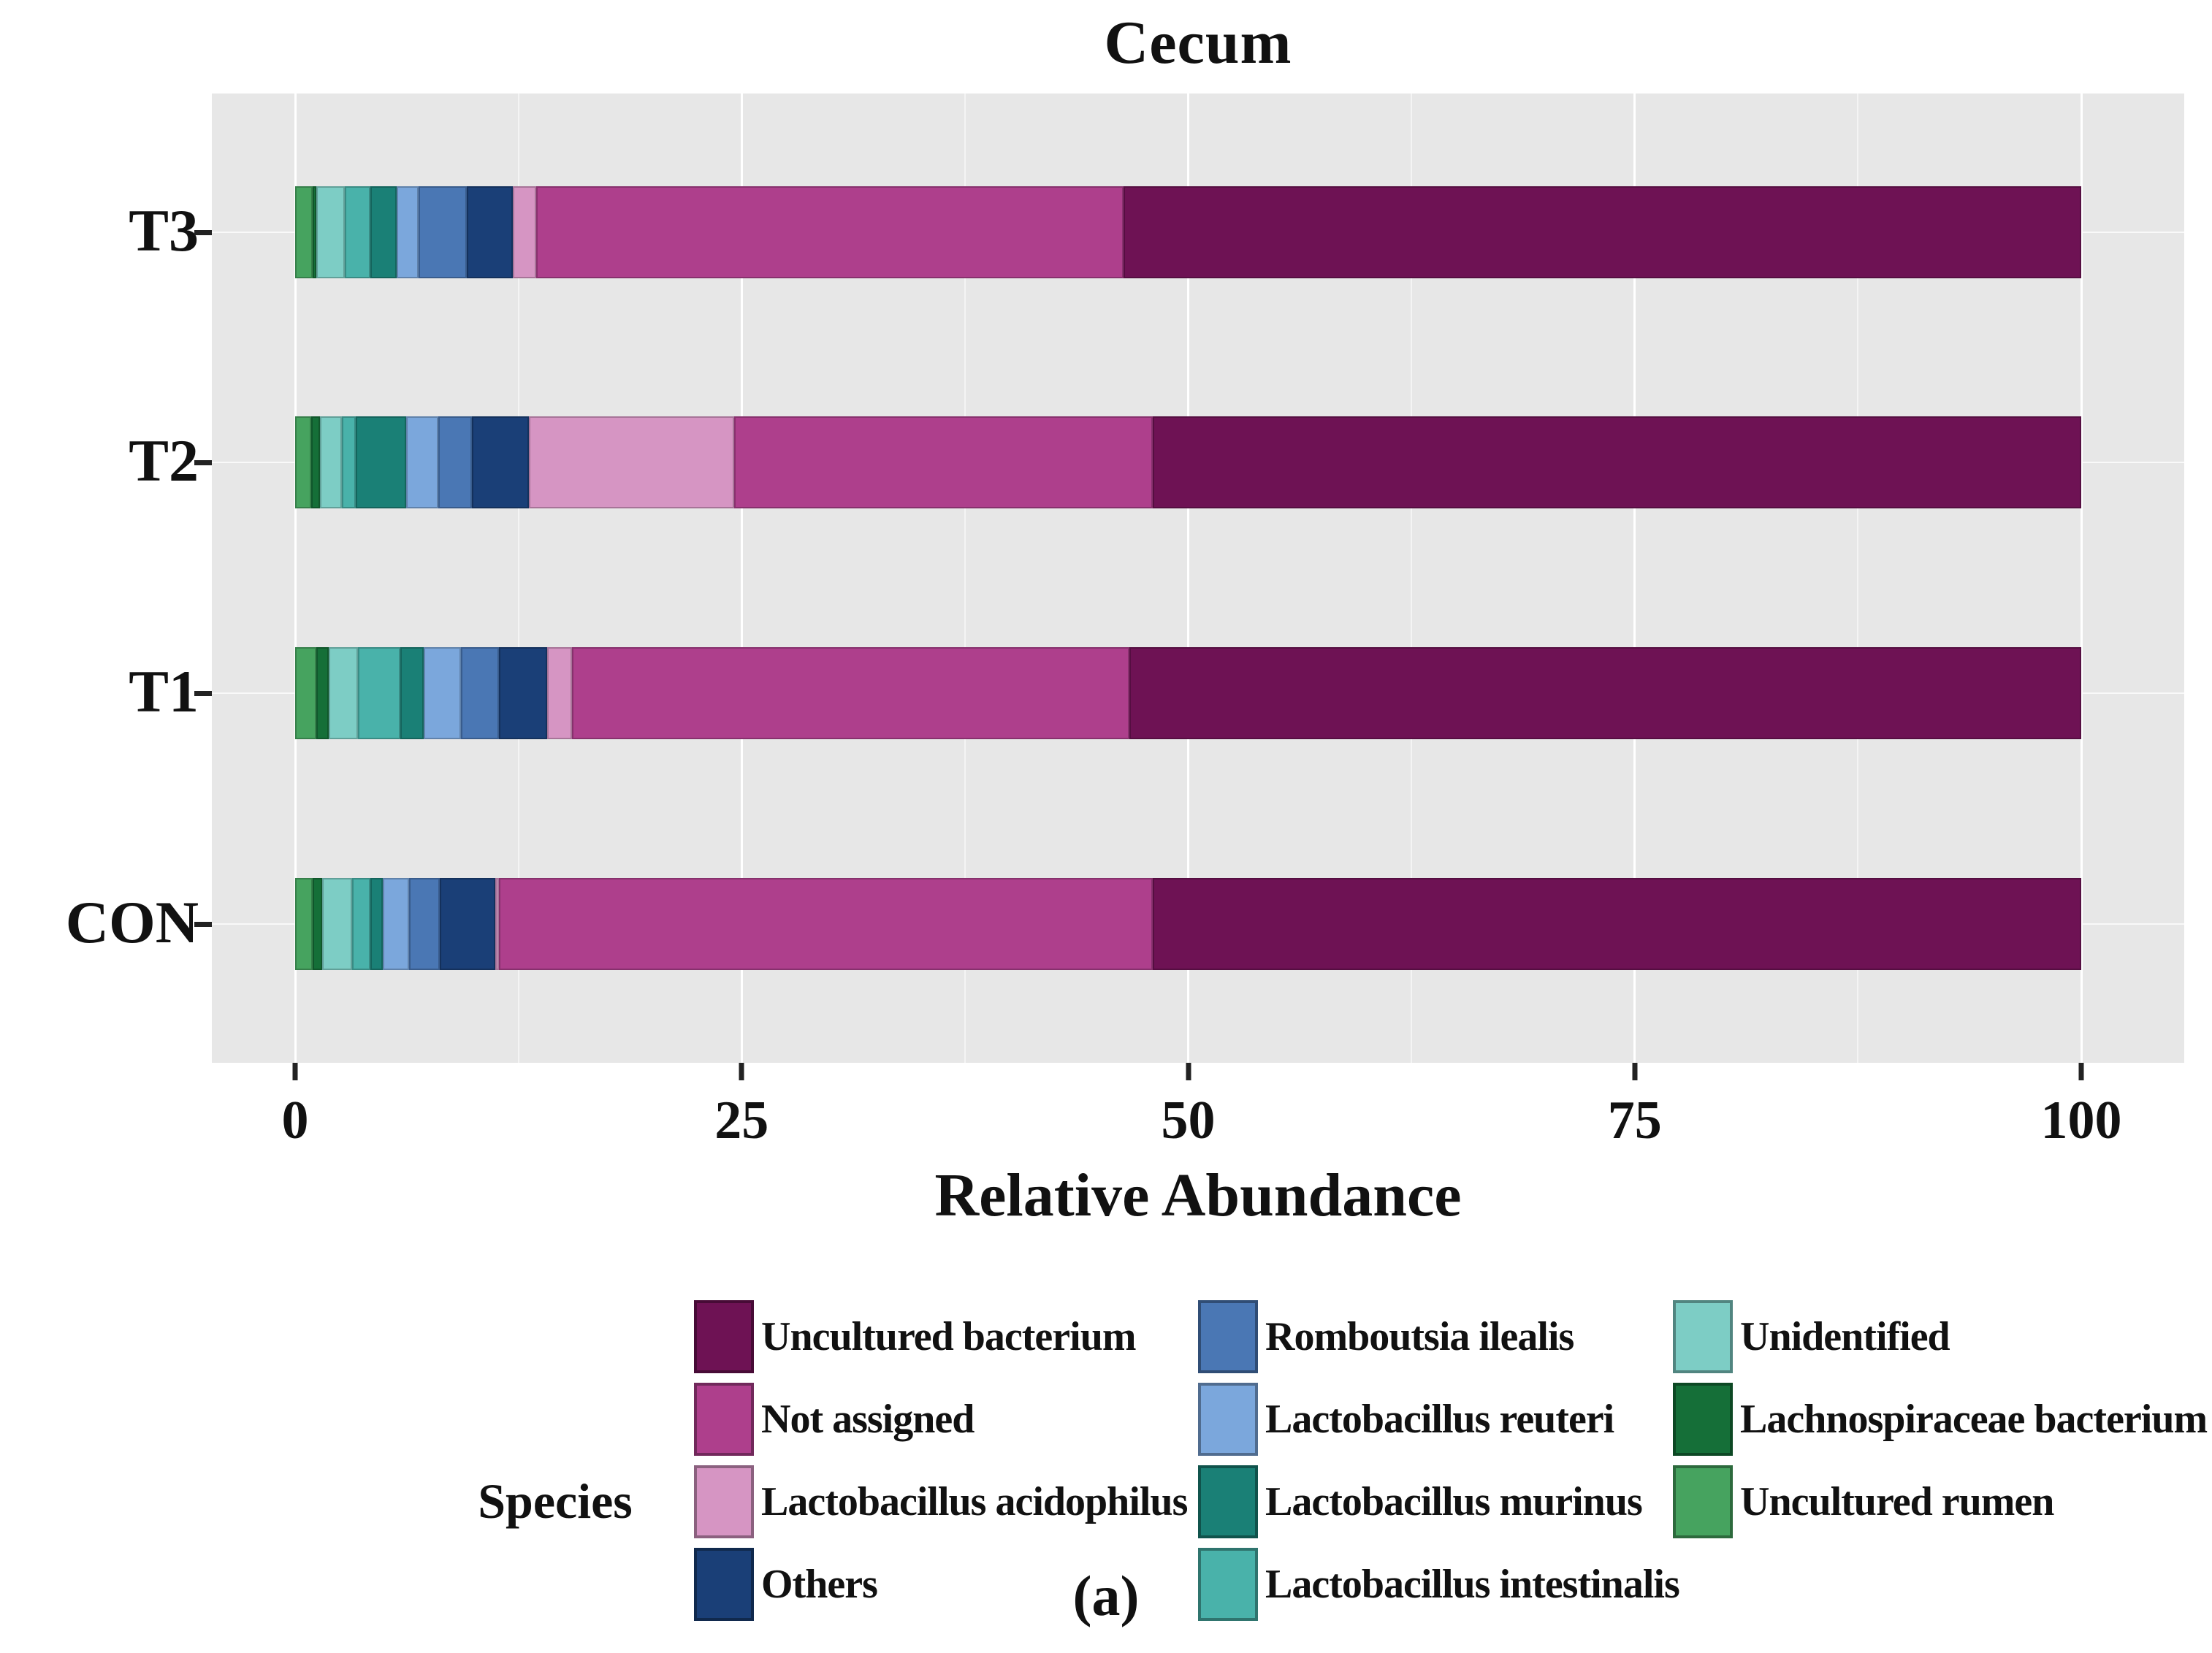  I want to click on legend-swatch-romboutsia-ilealis, so click(1228, 1337).